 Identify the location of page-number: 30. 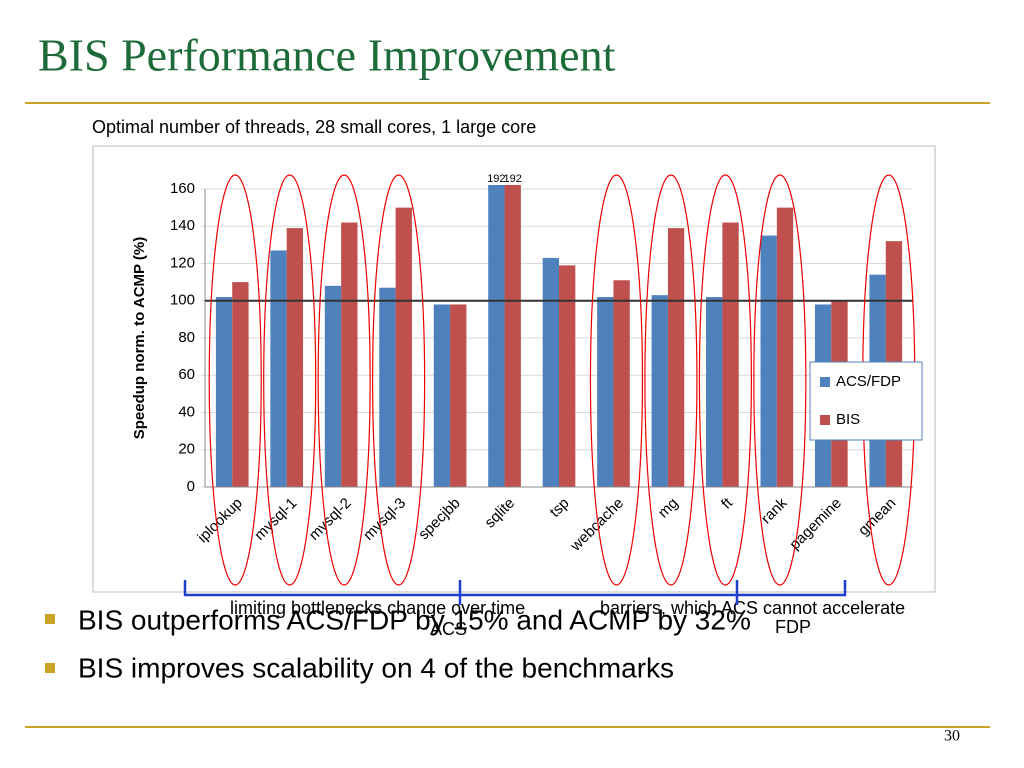
(952, 736).